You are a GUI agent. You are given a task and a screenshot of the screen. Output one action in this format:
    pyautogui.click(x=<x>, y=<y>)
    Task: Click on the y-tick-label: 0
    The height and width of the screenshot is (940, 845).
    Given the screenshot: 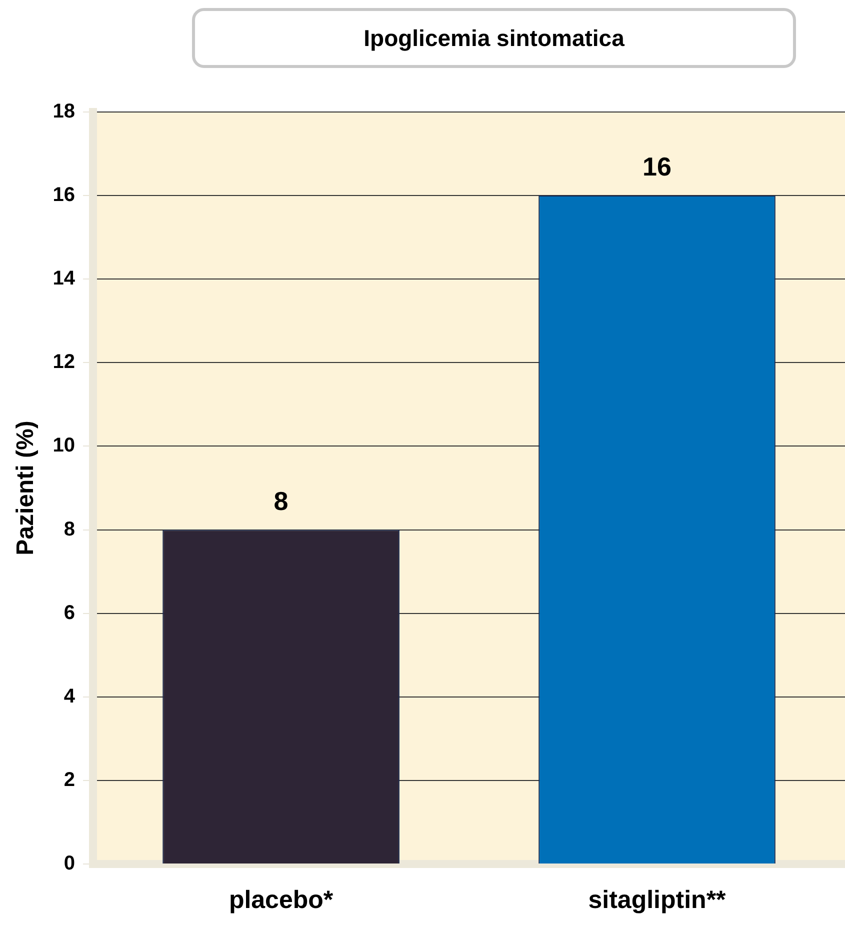 What is the action you would take?
    pyautogui.click(x=70, y=863)
    